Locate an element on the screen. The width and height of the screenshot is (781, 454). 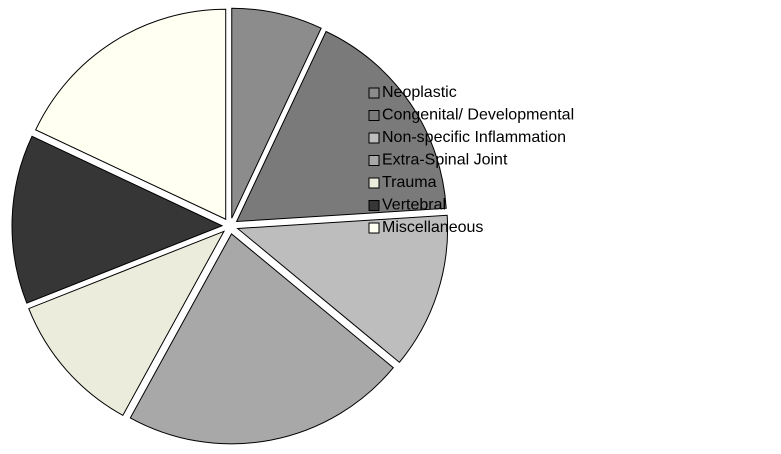
legend-label: Neoplastic is located at coordinates (419, 92).